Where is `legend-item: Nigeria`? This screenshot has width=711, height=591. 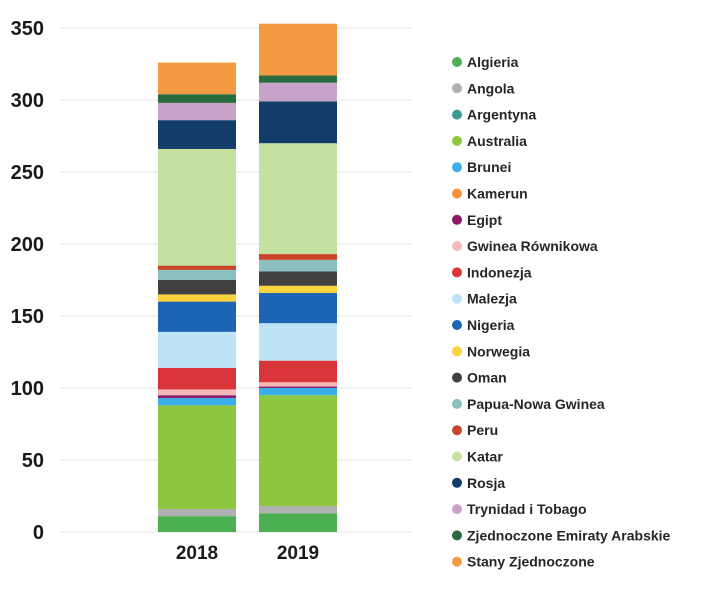
legend-item: Nigeria is located at coordinates (483, 325).